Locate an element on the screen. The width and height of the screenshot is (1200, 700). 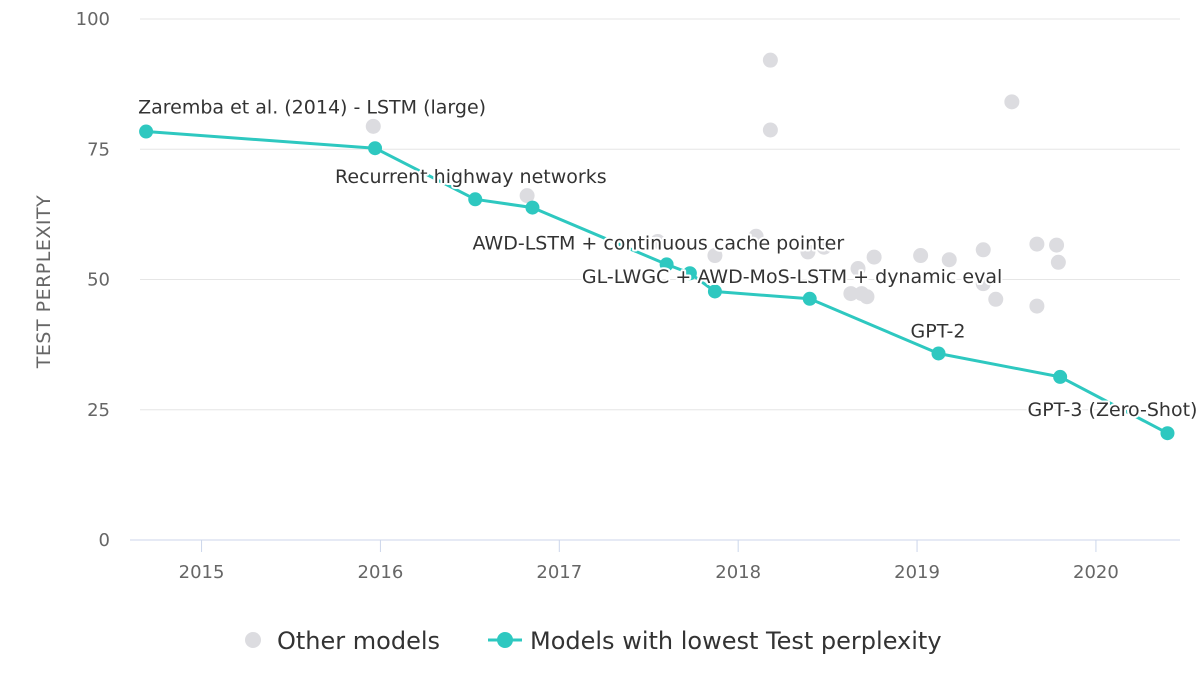
legend-other-label: Other models is located at coordinates (358, 641).